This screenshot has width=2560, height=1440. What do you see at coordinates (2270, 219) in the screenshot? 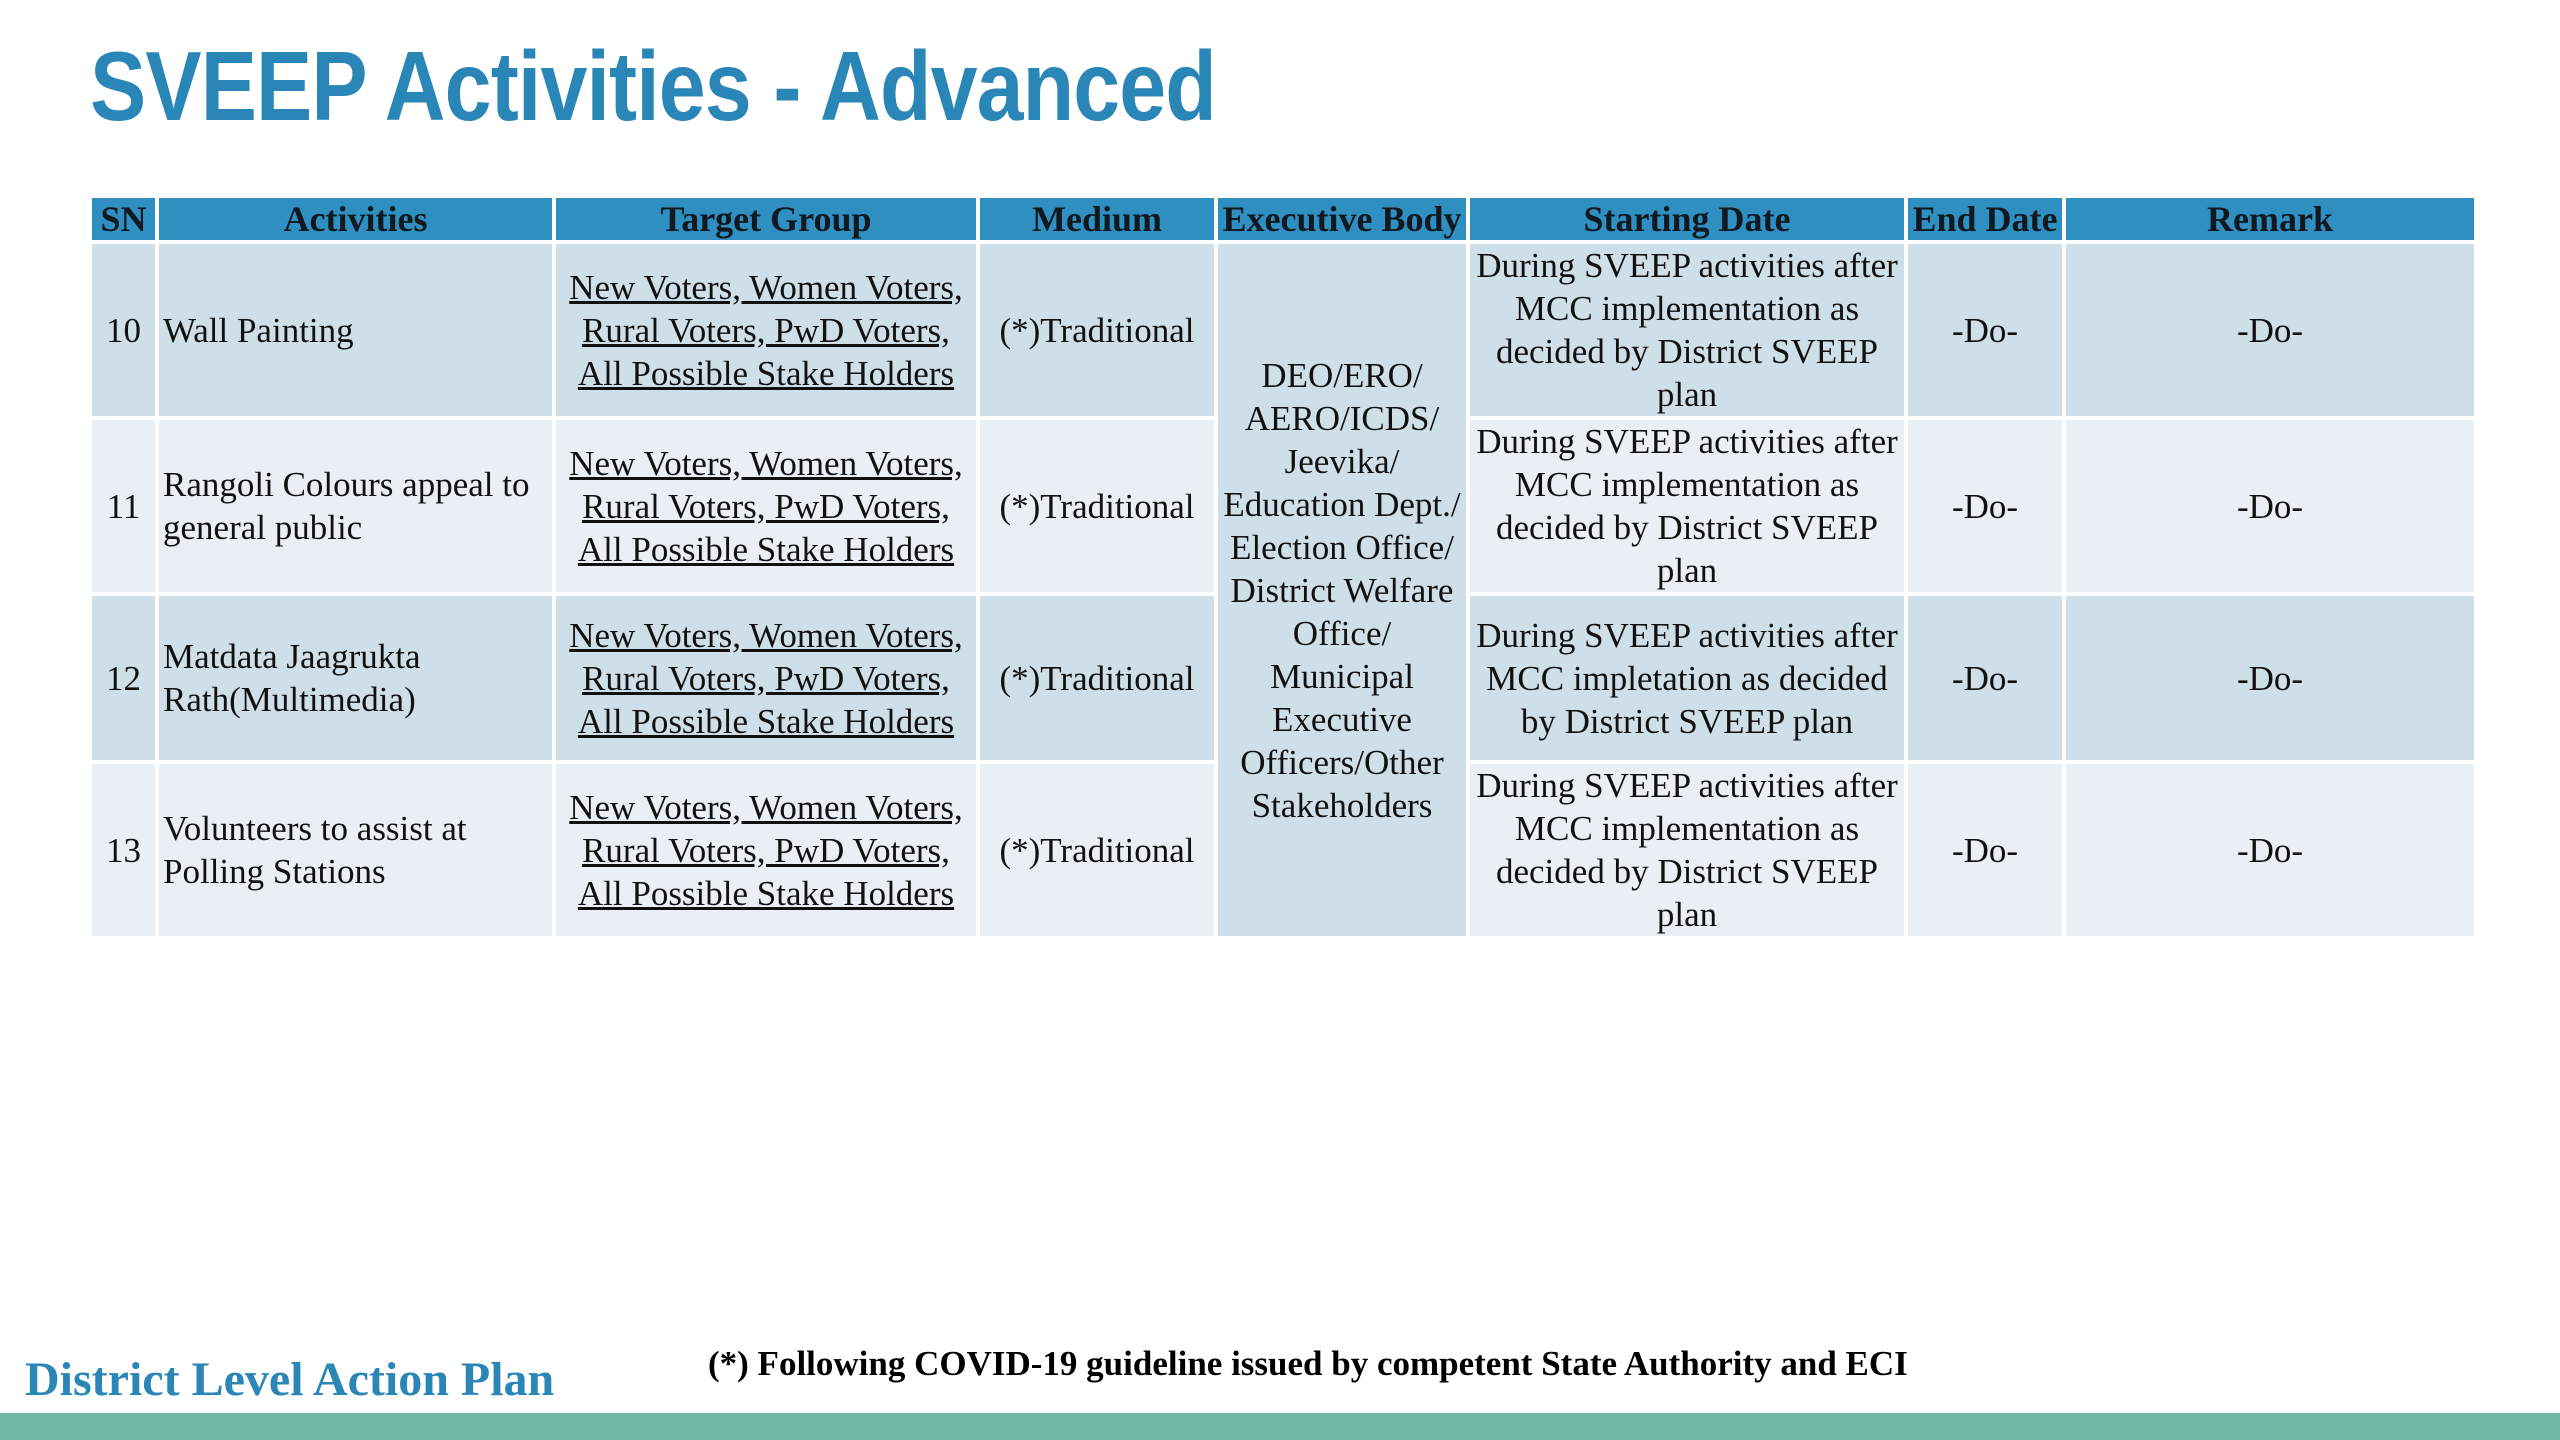
I see `column-header-remark: Remark` at bounding box center [2270, 219].